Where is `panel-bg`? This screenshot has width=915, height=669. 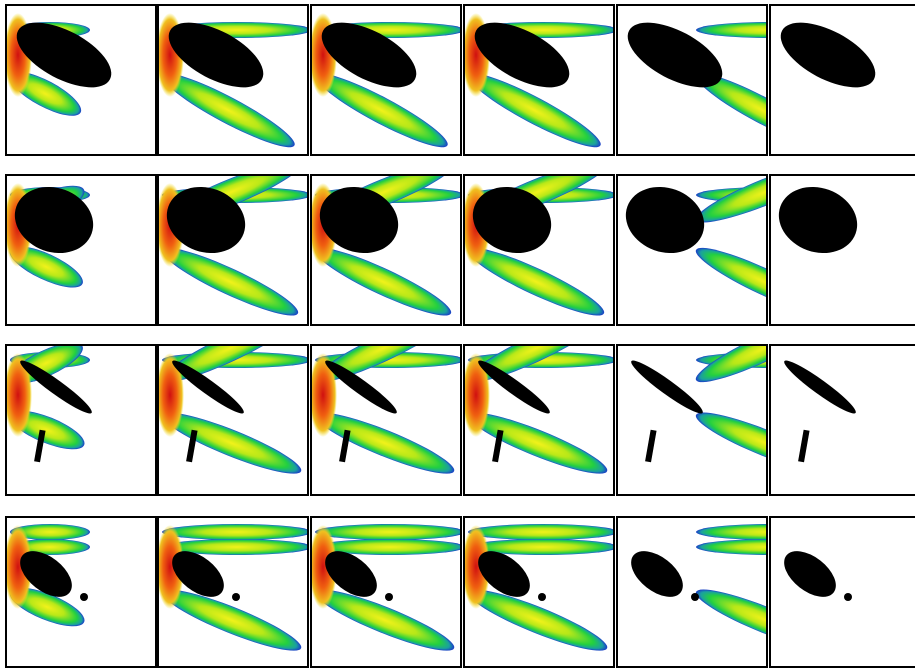 panel-bg is located at coordinates (842, 592).